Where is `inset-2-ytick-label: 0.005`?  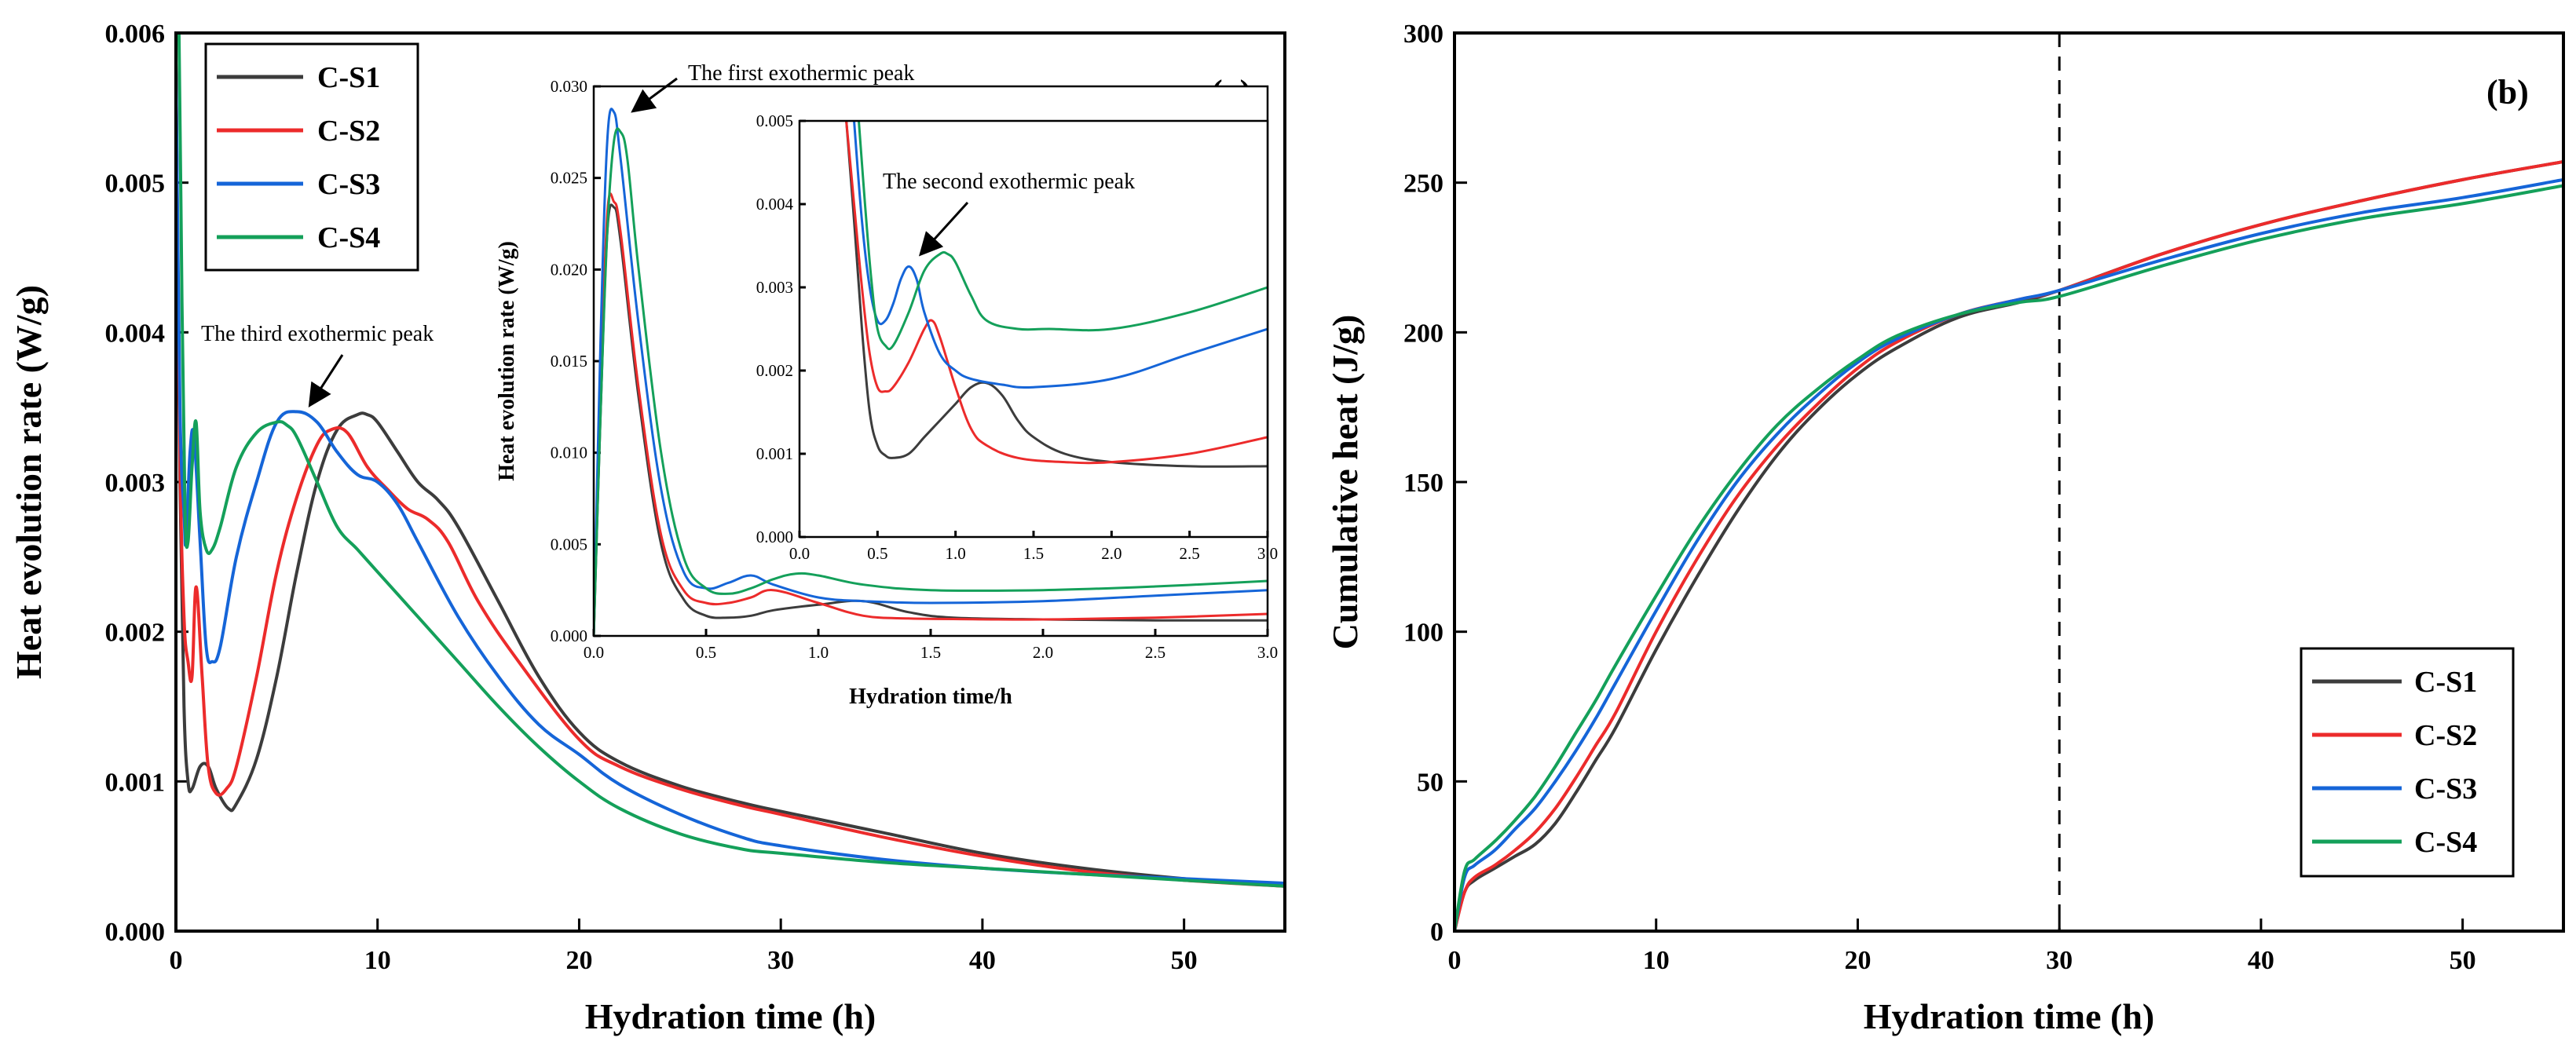 inset-2-ytick-label: 0.005 is located at coordinates (775, 120).